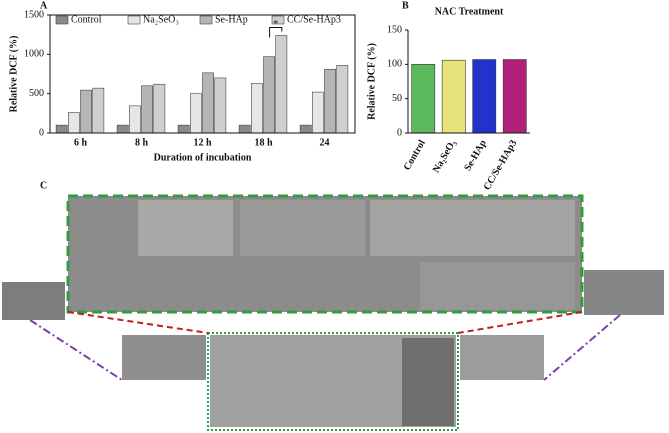 The height and width of the screenshot is (433, 669). What do you see at coordinates (36, 93) in the screenshot?
I see `y-tick-label: 500` at bounding box center [36, 93].